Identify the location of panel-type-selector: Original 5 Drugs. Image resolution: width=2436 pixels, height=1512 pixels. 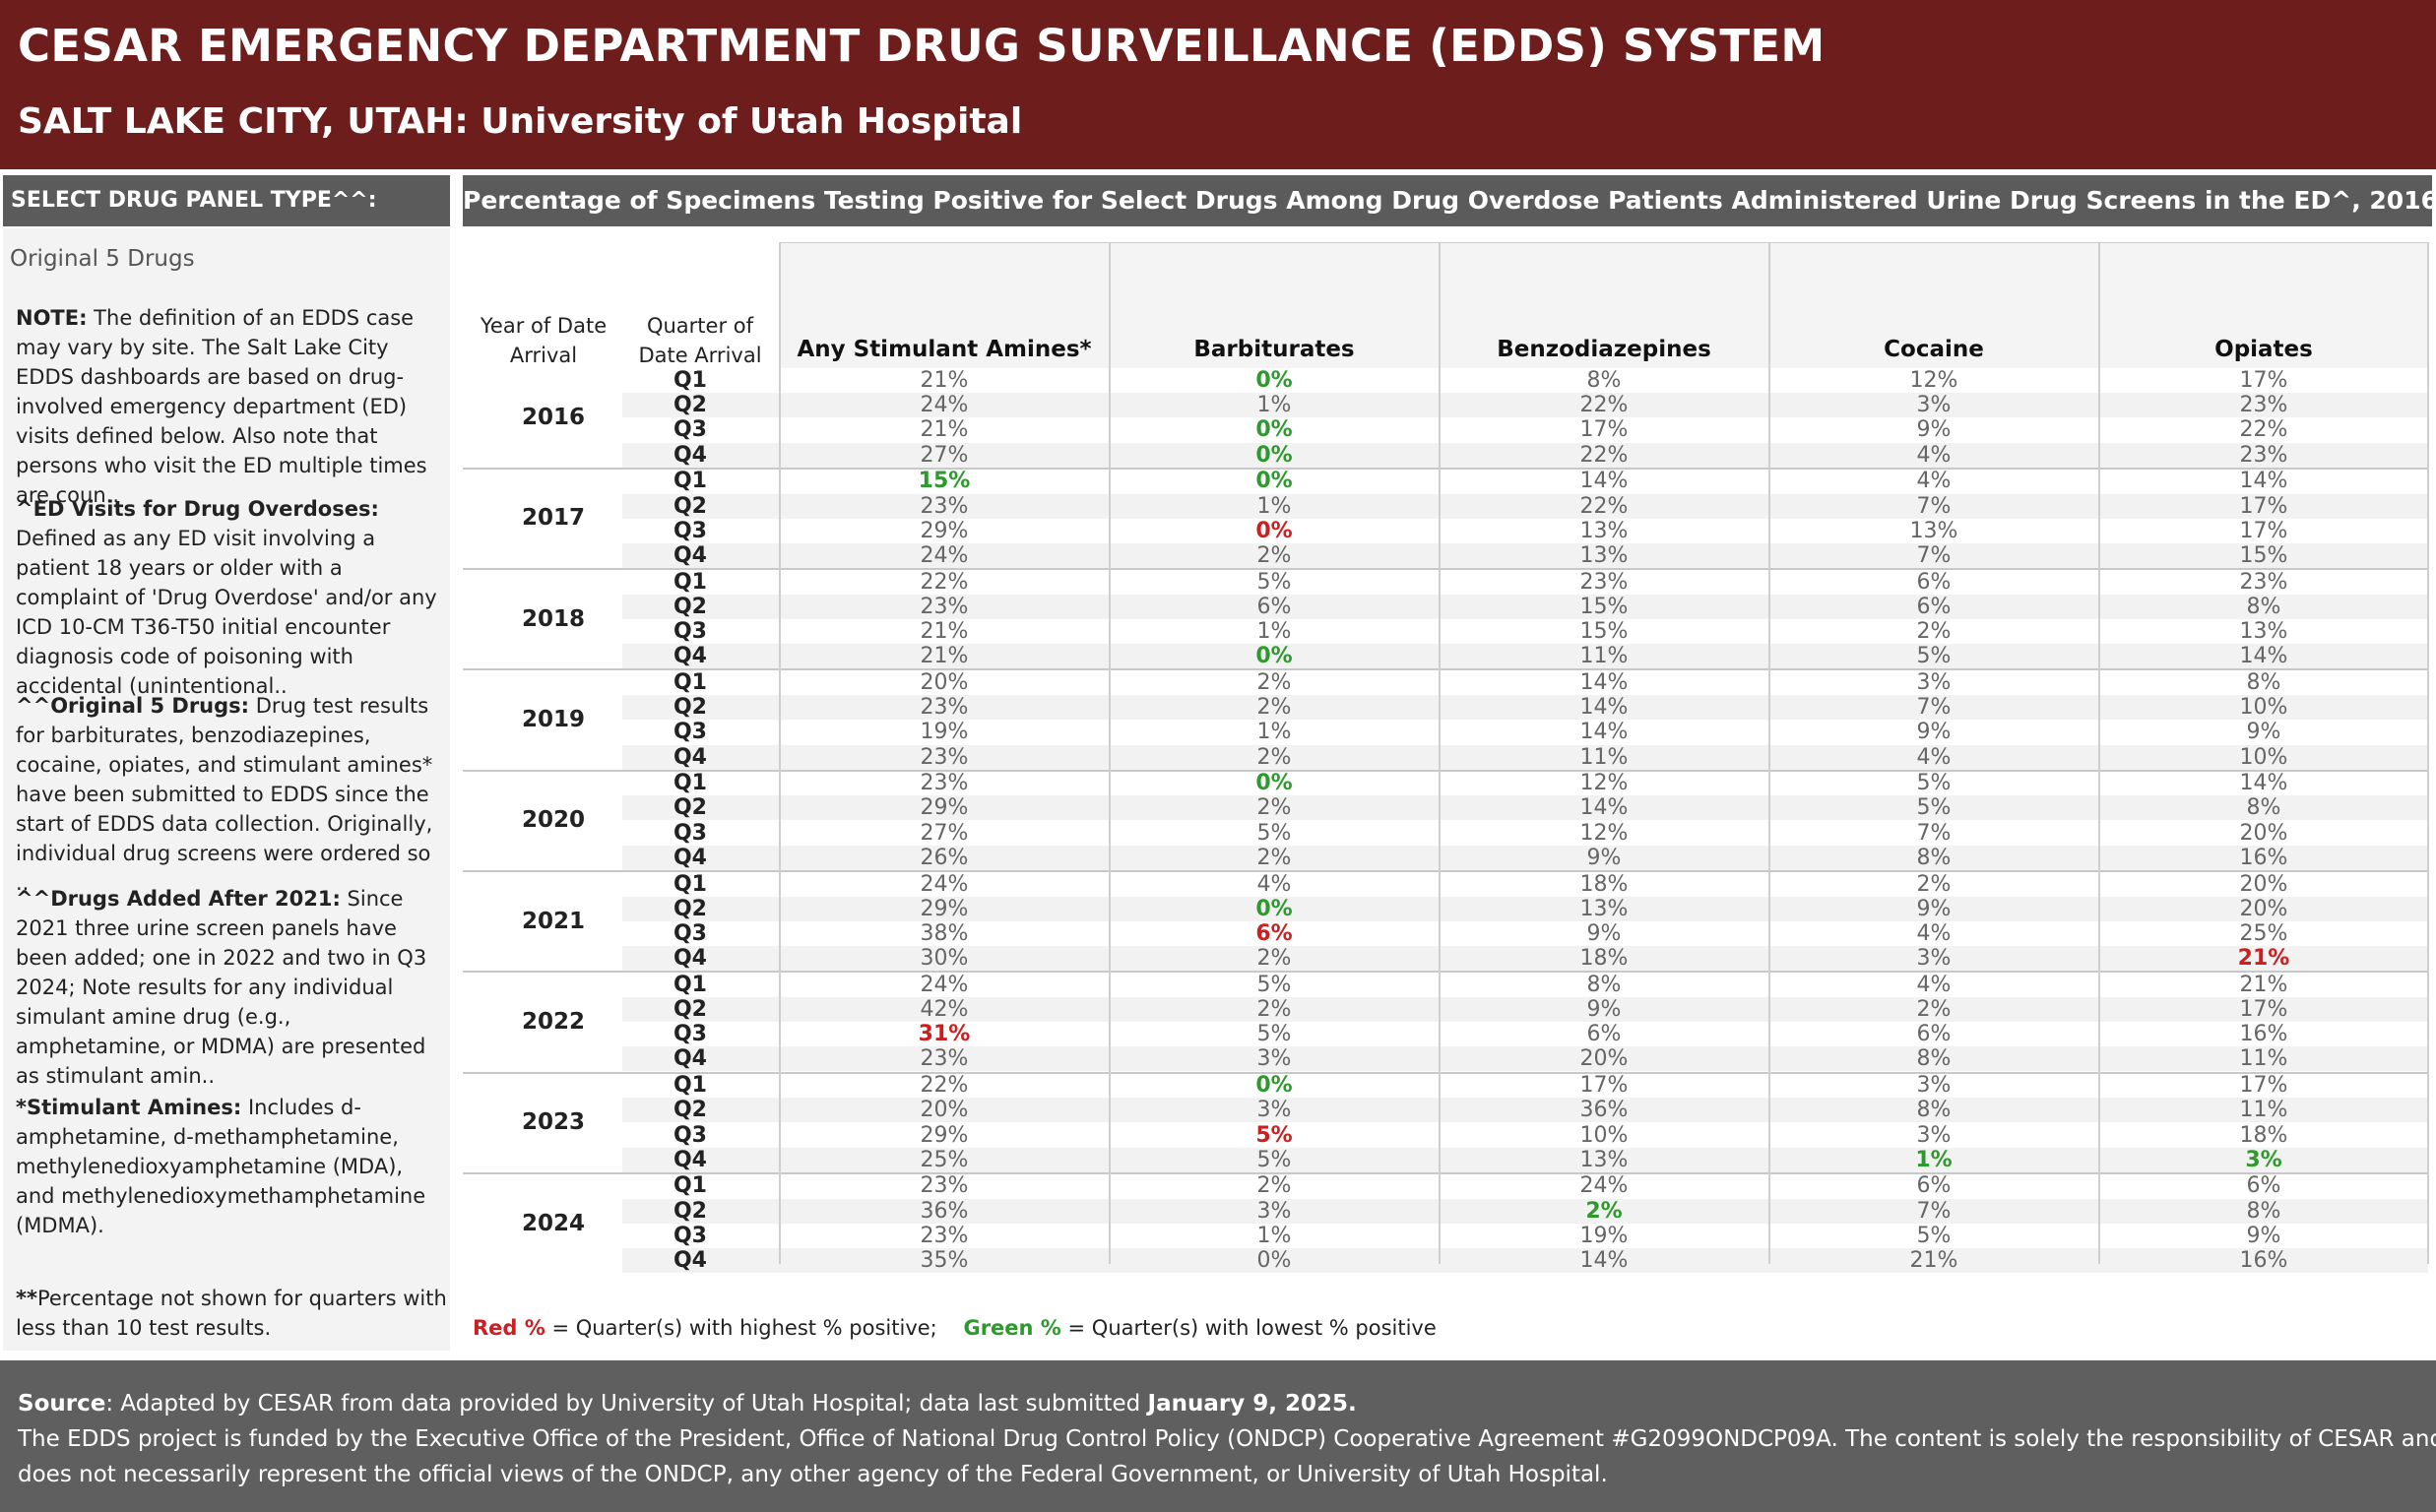
(102, 259).